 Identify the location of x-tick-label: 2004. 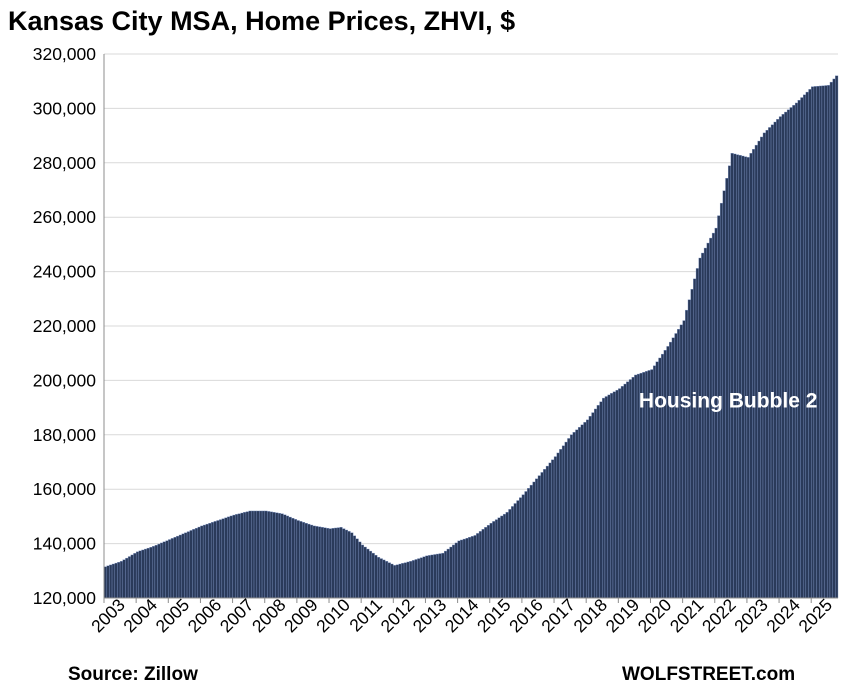
(140, 616).